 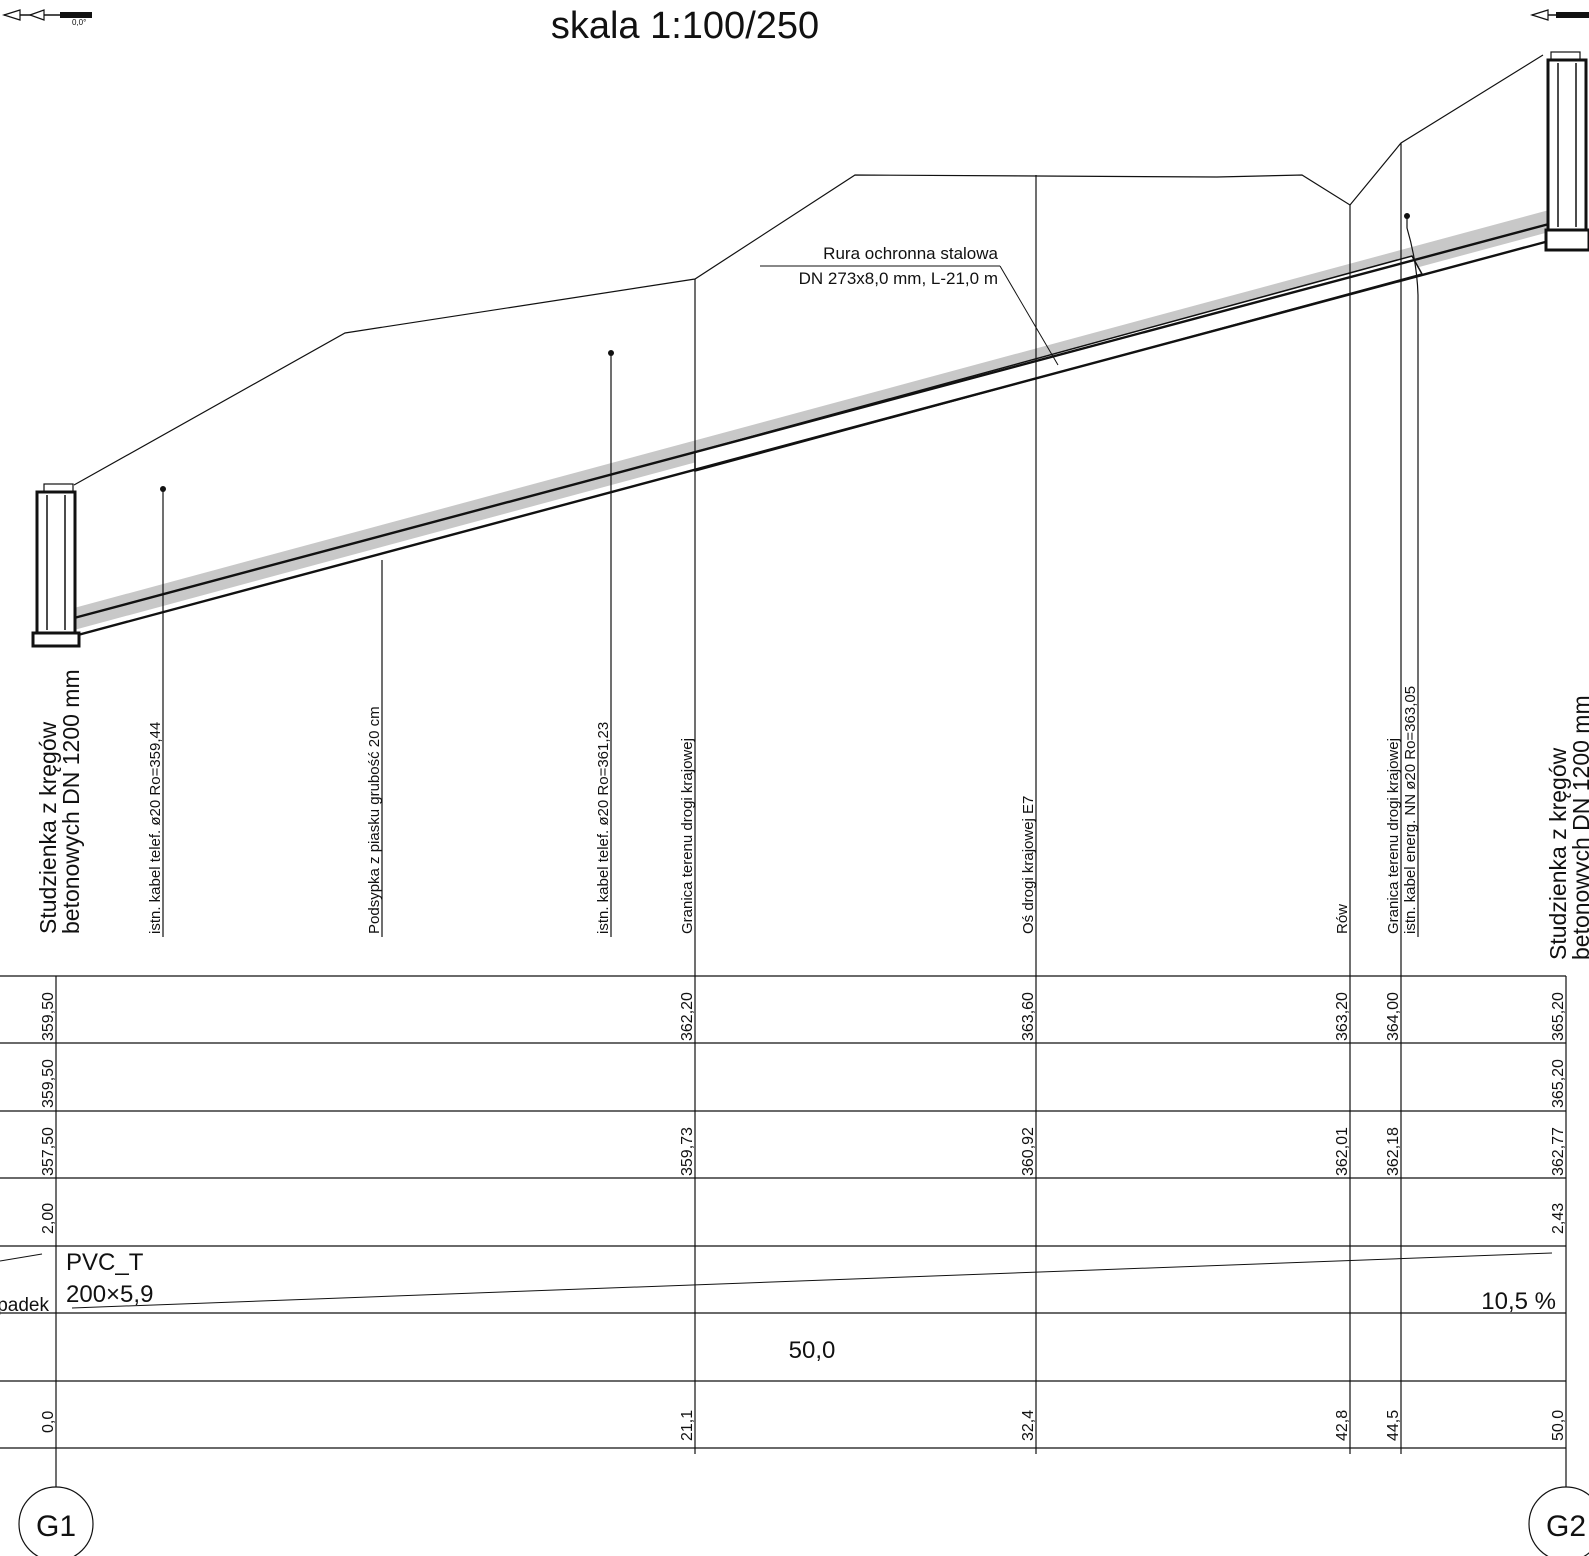 What do you see at coordinates (56, 1526) in the screenshot?
I see `node-g1-label: G1` at bounding box center [56, 1526].